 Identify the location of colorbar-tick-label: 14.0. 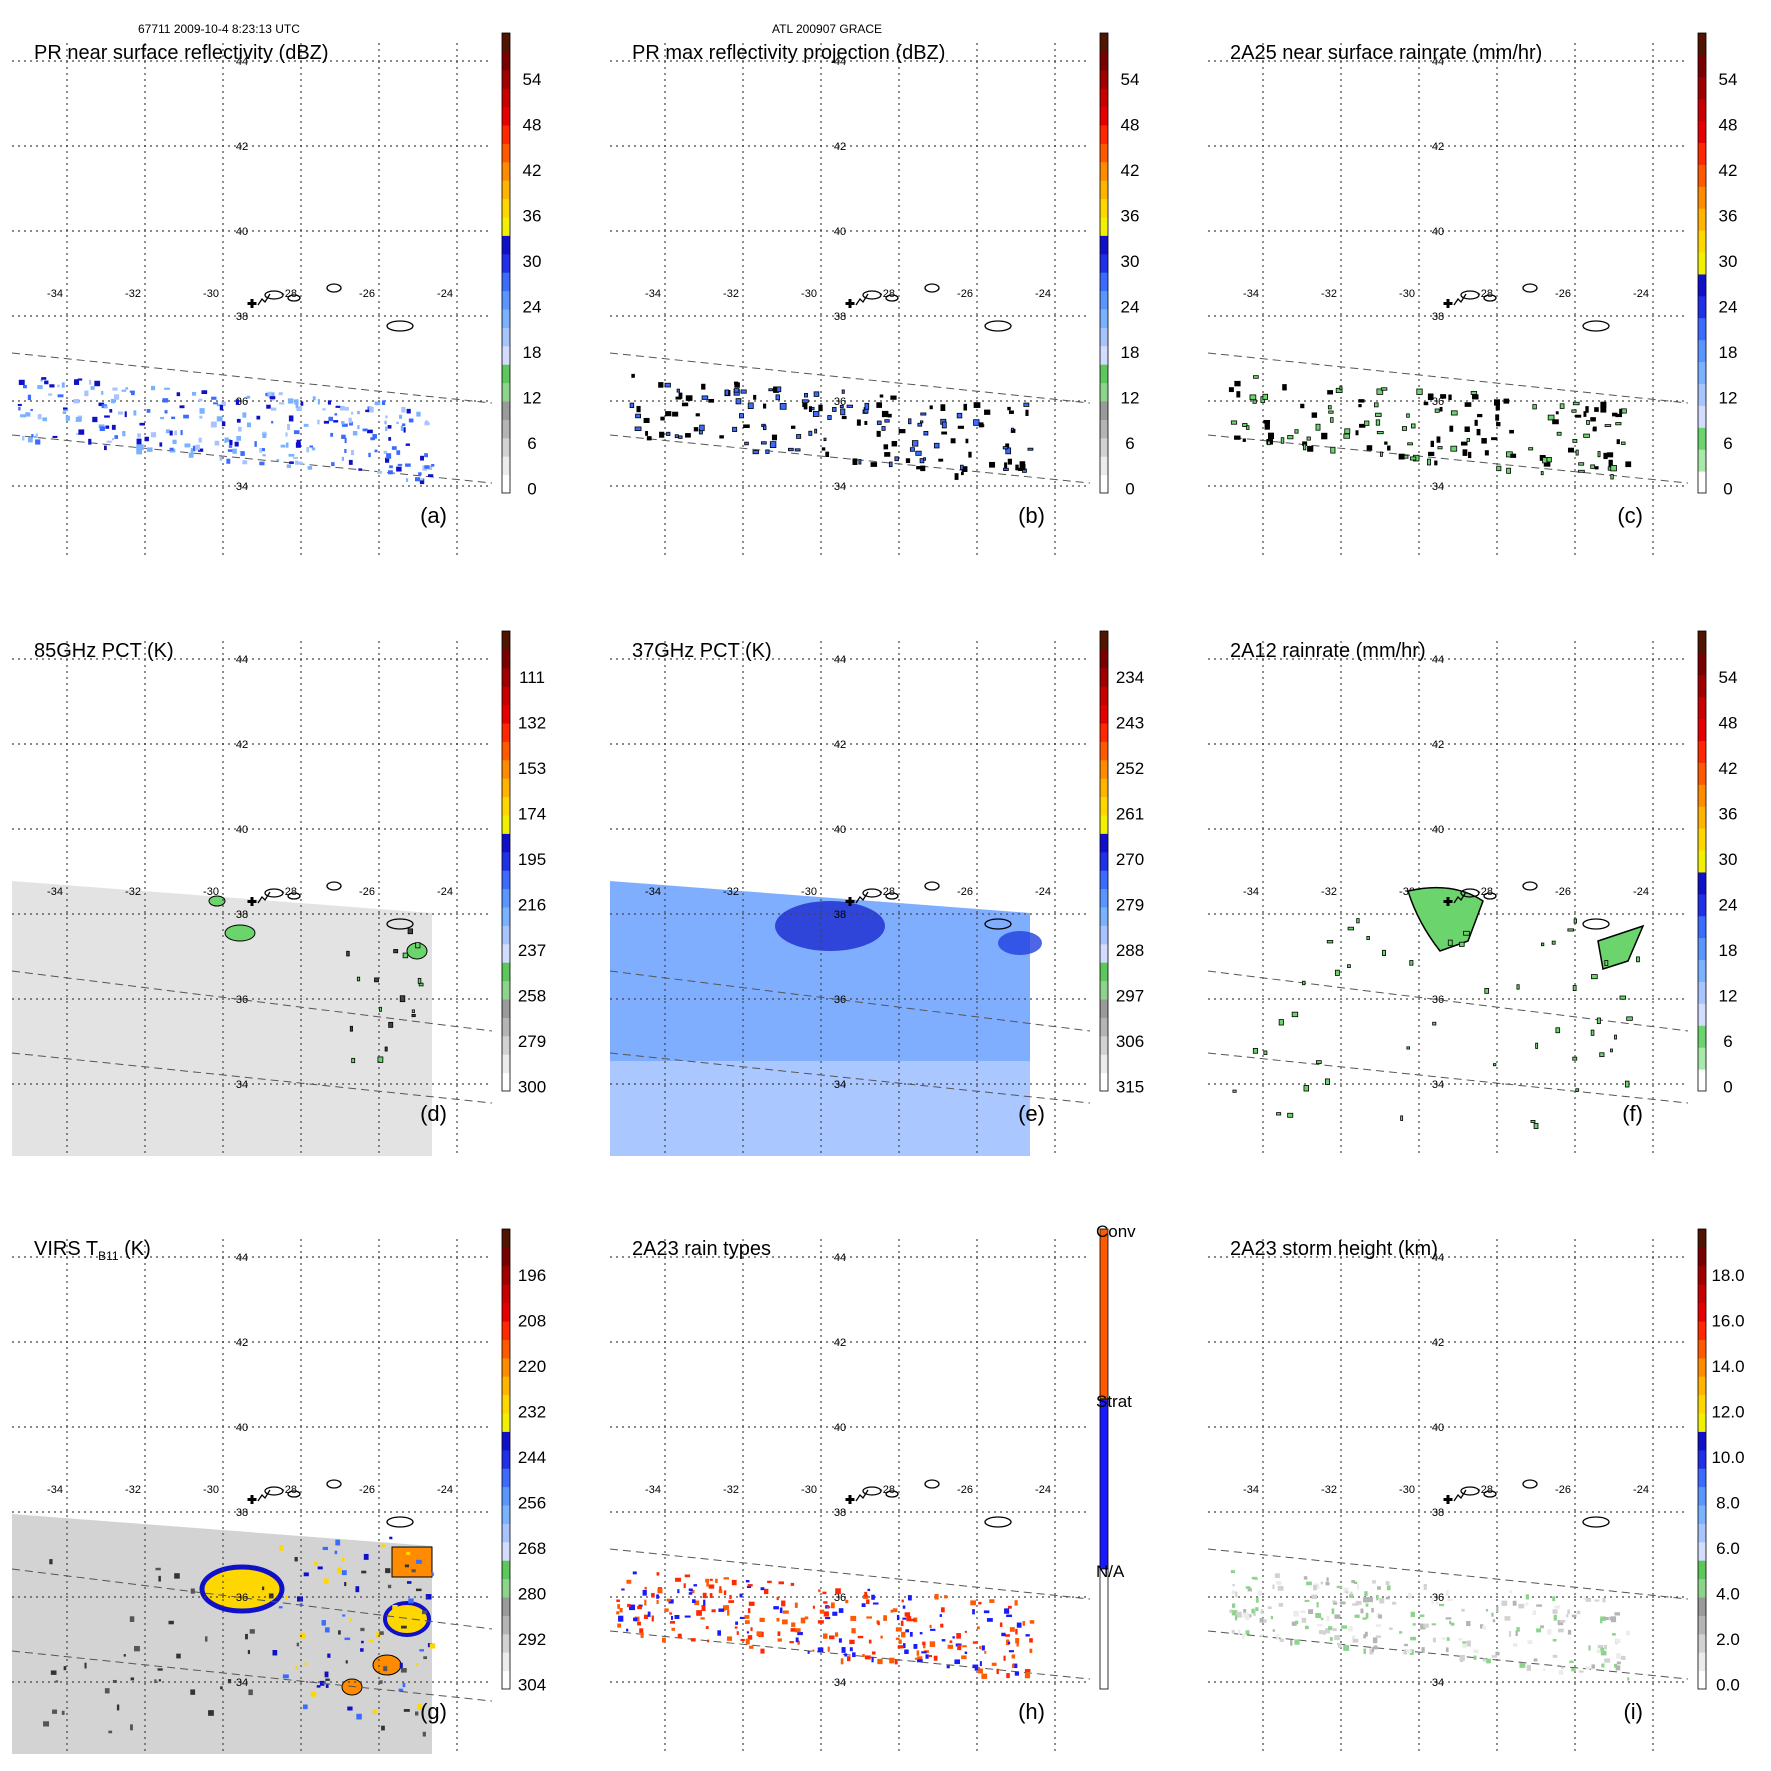
(1727, 1366).